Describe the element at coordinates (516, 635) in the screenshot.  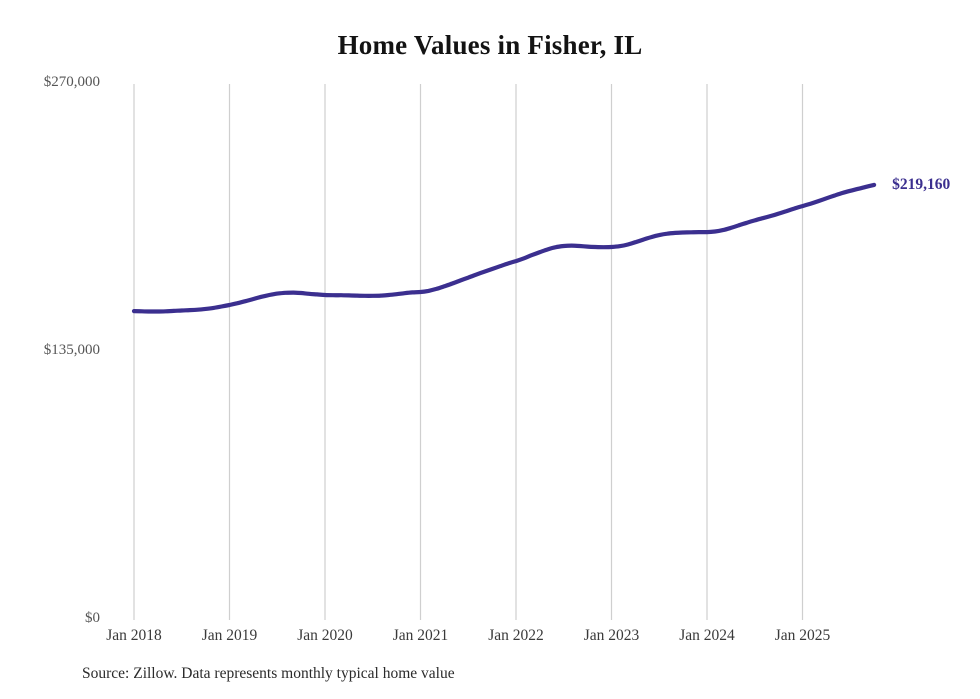
I see `x-axis-tick-label: Jan 2022` at that location.